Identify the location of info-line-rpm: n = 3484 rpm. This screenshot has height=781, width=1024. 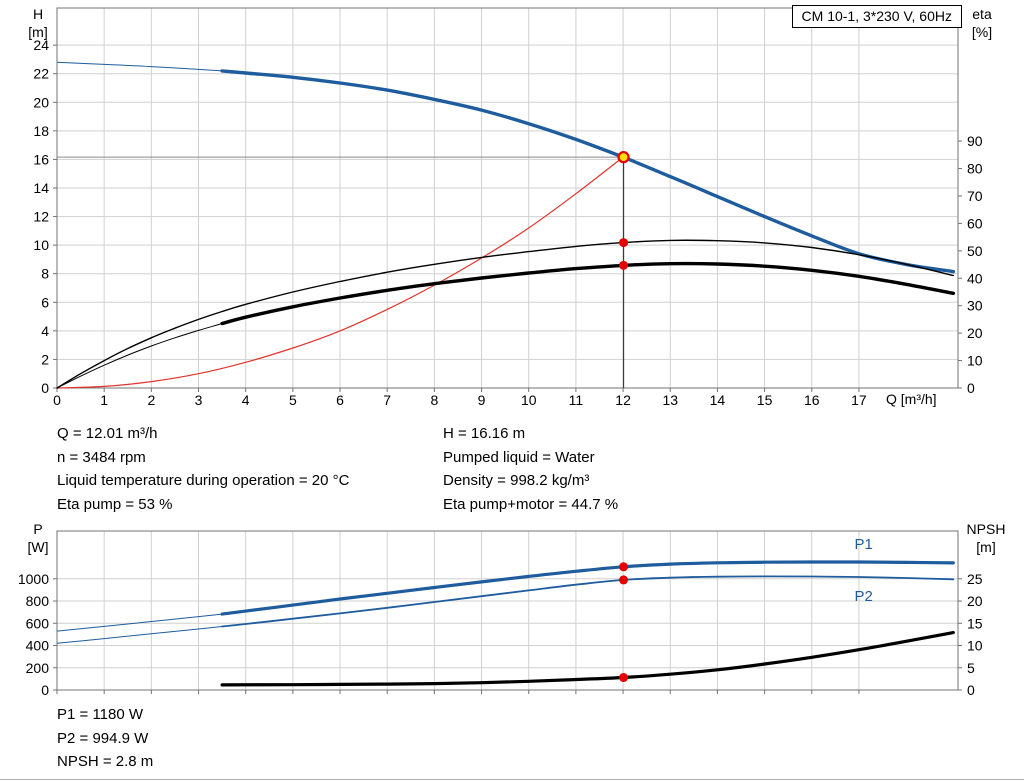
(101, 457).